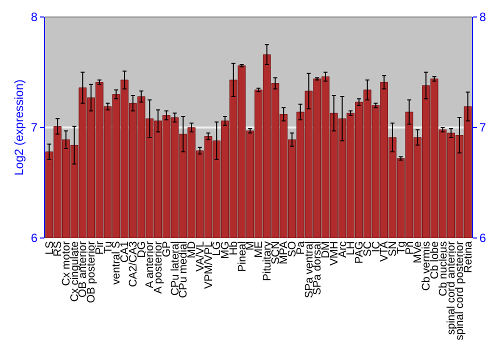 Image resolution: width=500 pixels, height=350 pixels. What do you see at coordinates (482, 127) in the screenshot?
I see `y2-tick-label: 7` at bounding box center [482, 127].